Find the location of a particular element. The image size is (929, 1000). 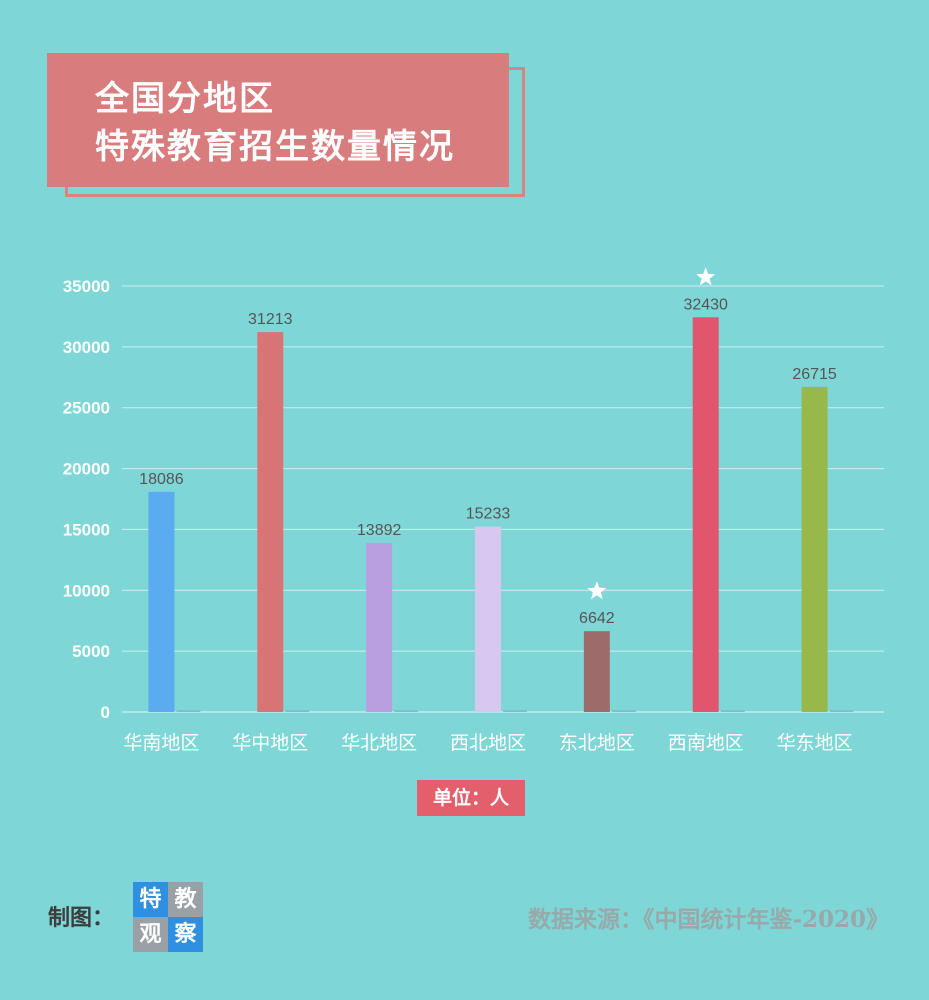

y-tick-label: 25000 is located at coordinates (86, 408).